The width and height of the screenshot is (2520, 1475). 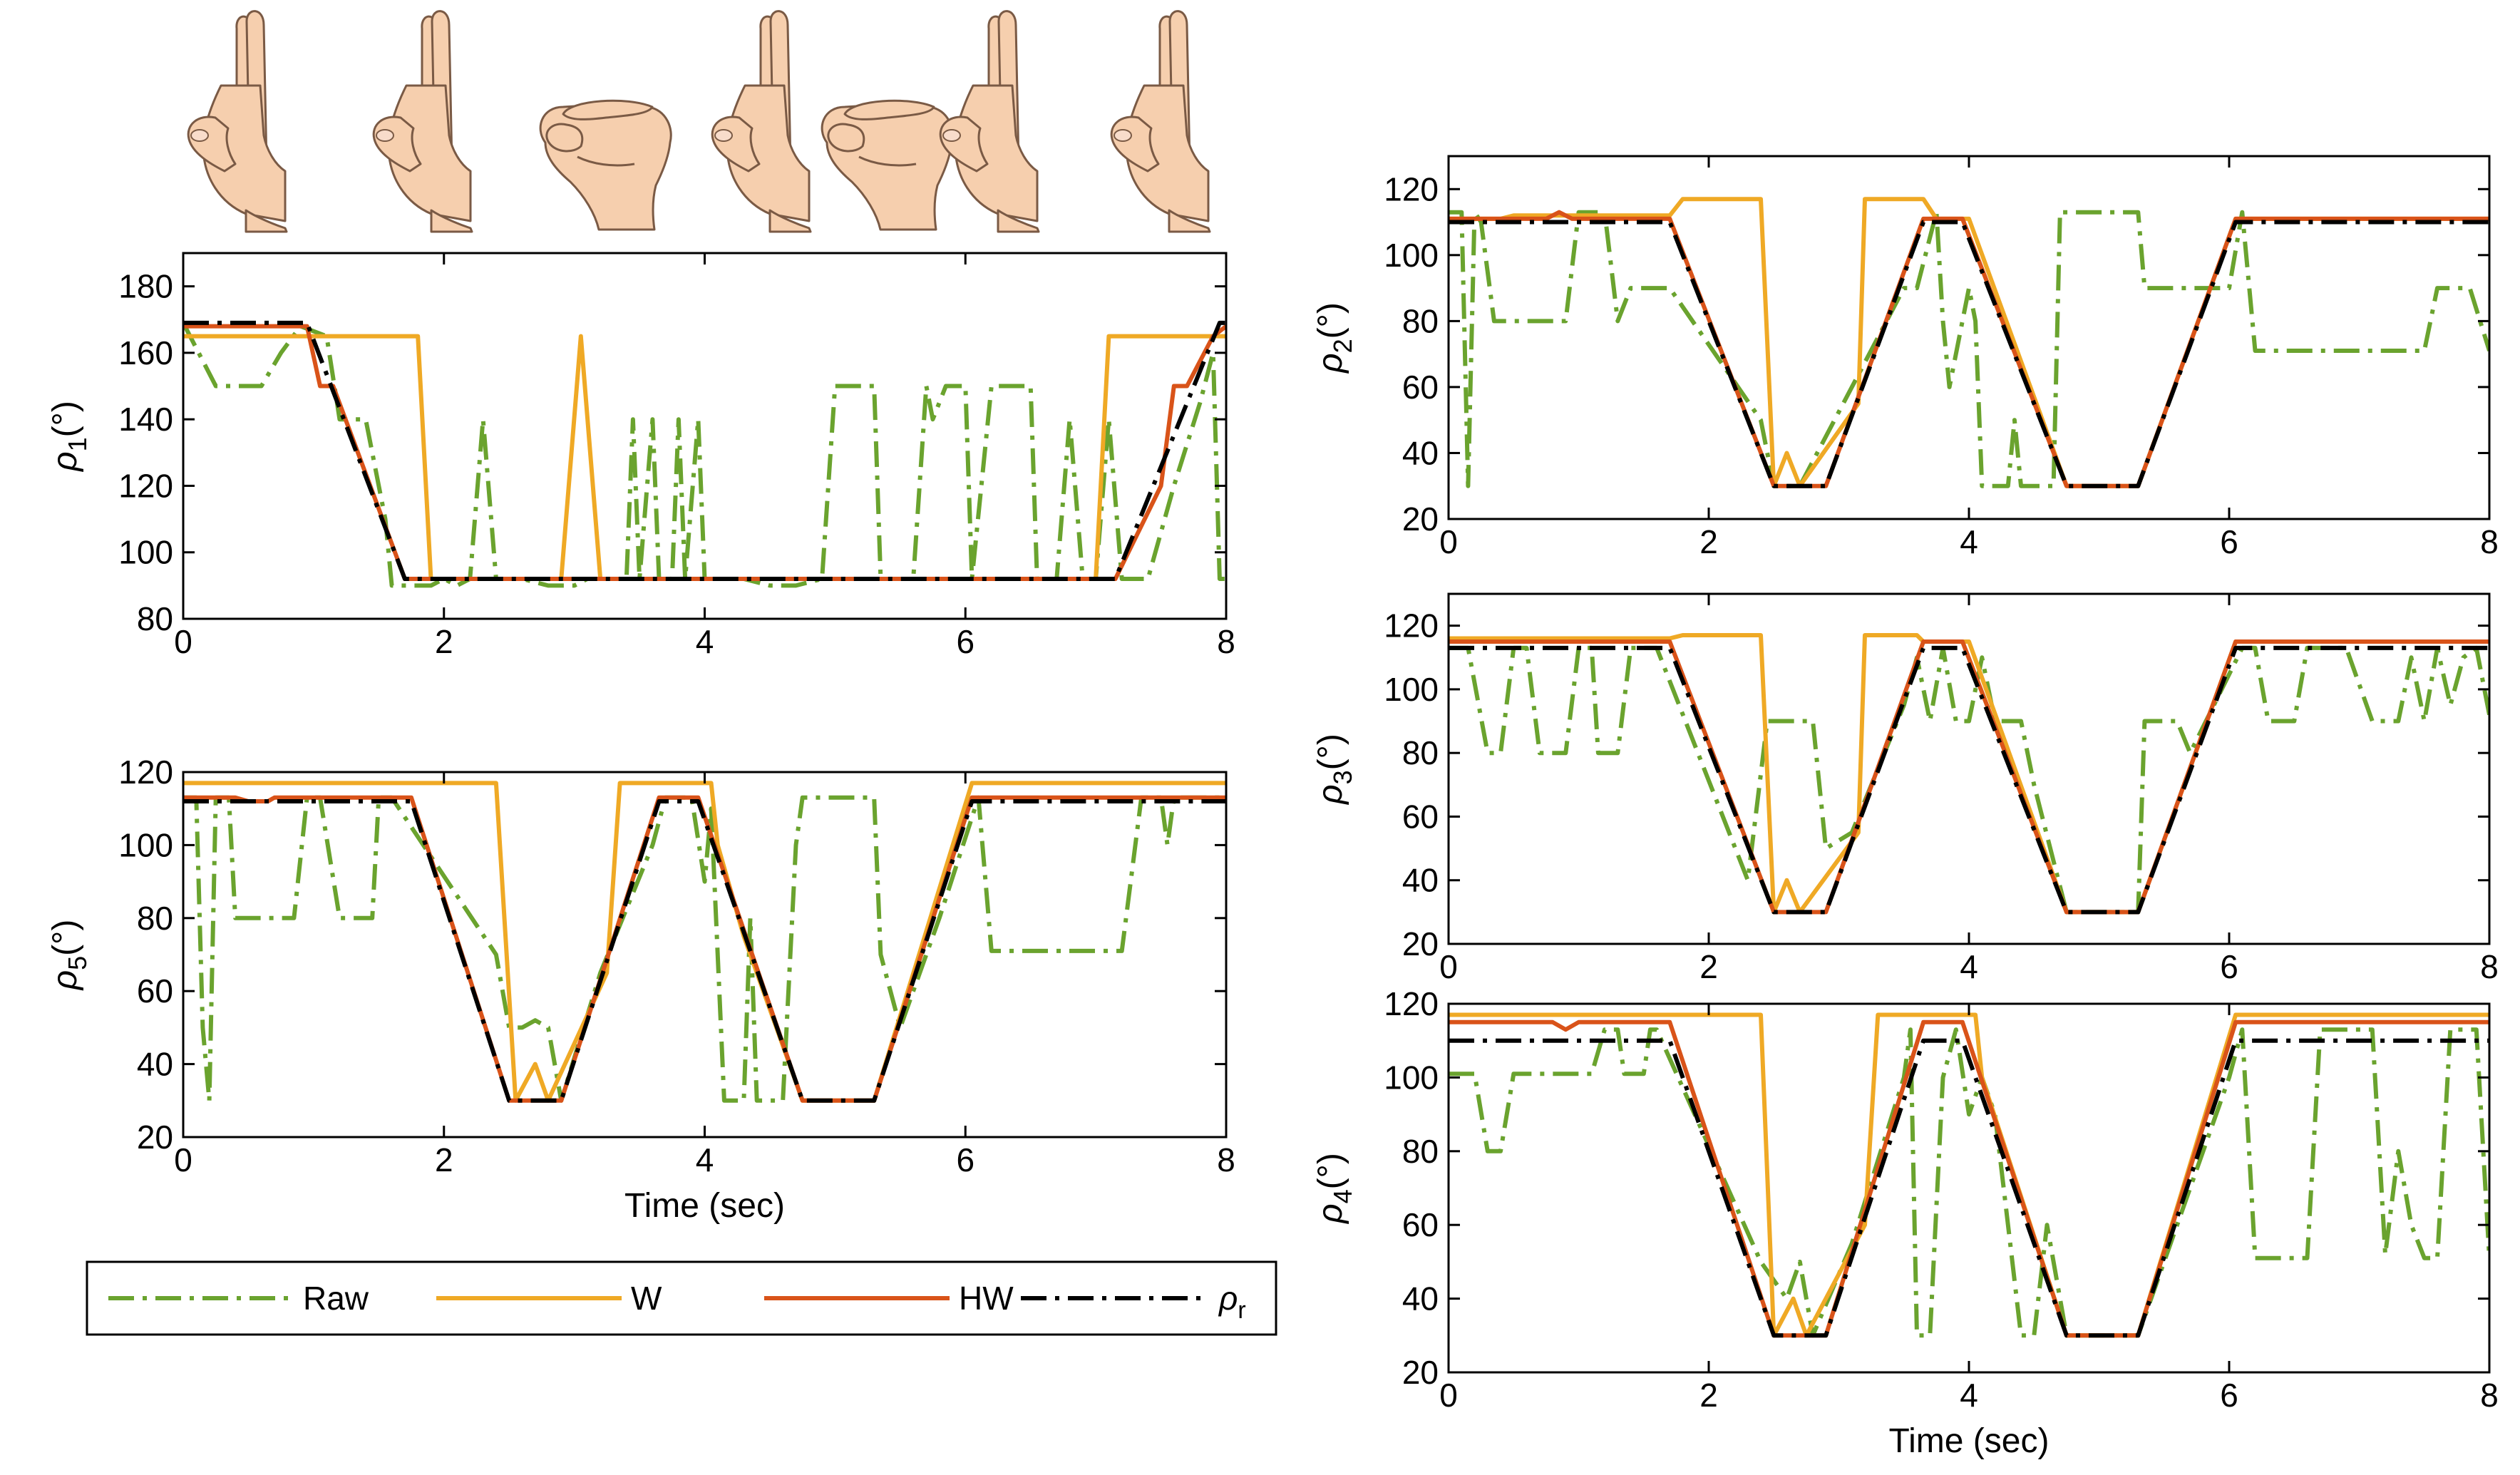 I want to click on y-axis-label: ρ2(°), so click(x=1334, y=338).